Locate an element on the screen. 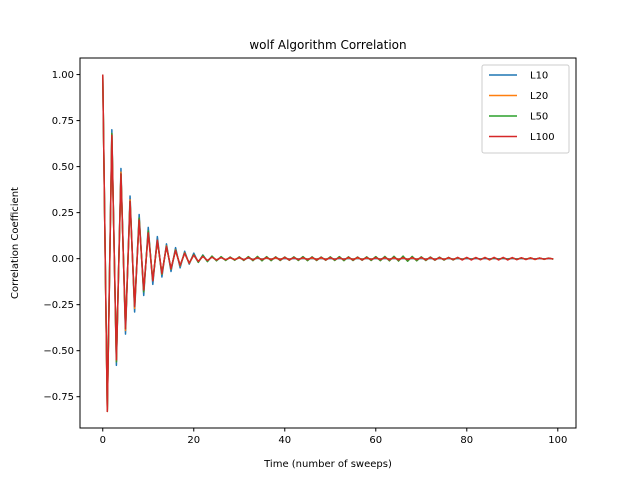 This screenshot has width=640, height=480. legend: L10 L20 L50 L100 is located at coordinates (525, 109).